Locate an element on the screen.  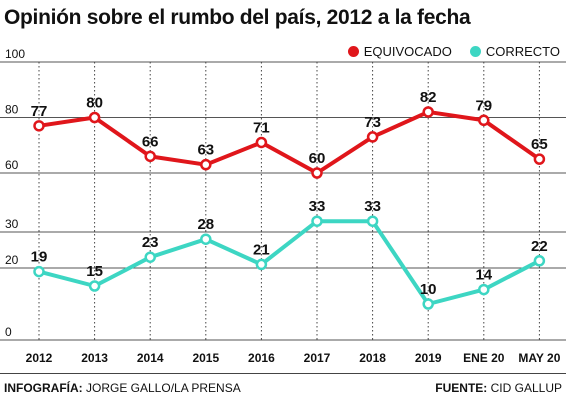
legend-item-correcto: CORRECTO is located at coordinates (514, 51).